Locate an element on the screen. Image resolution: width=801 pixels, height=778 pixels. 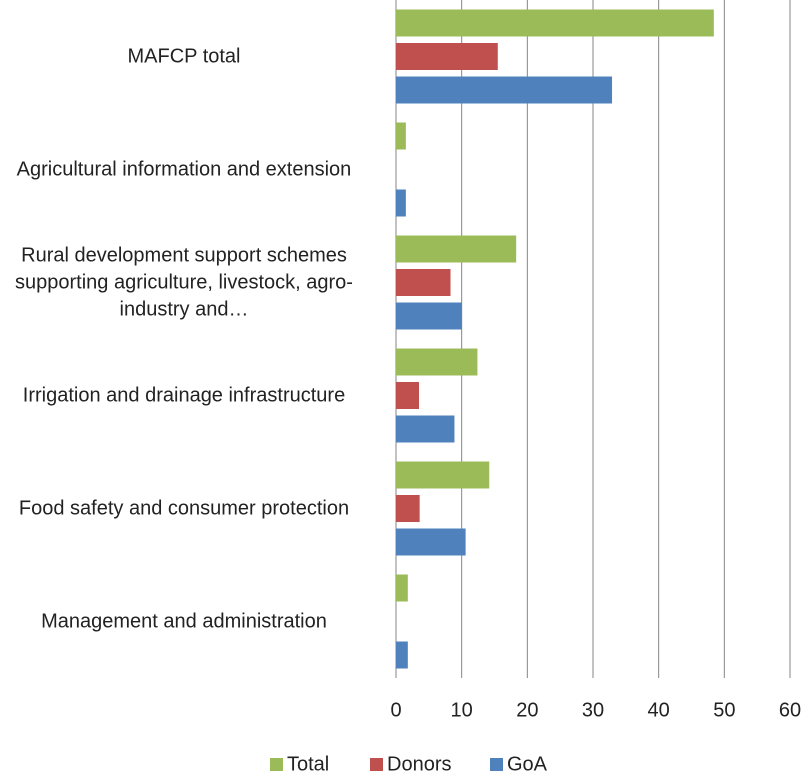
x-tick-label: 20 is located at coordinates (527, 710).